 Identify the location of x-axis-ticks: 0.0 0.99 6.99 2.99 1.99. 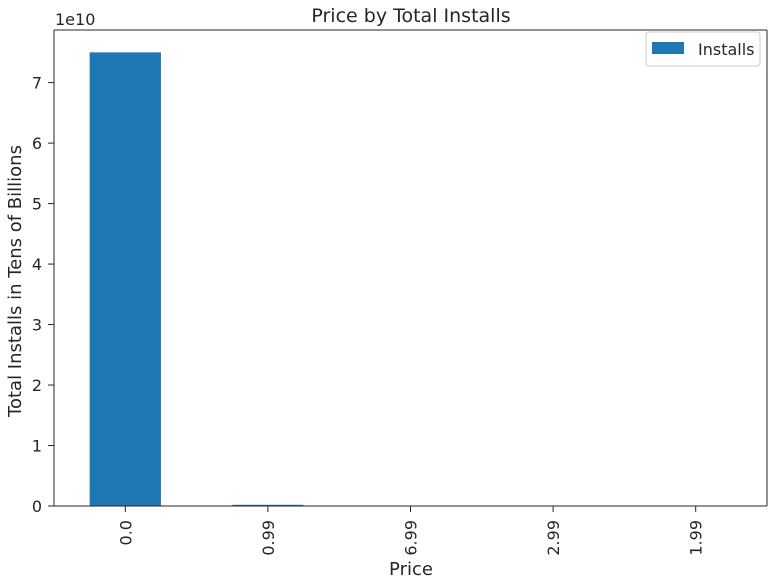
(411, 531).